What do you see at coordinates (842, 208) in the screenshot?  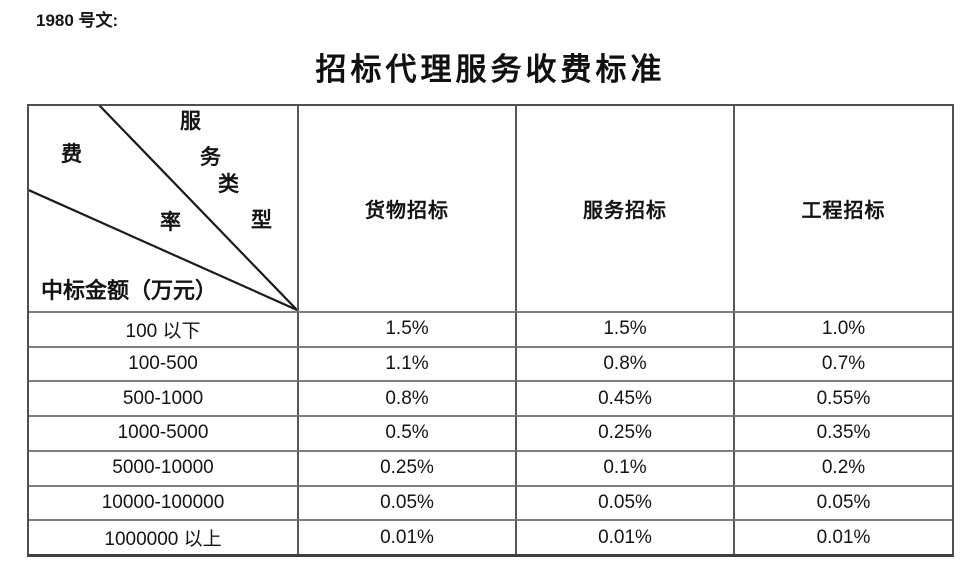 I see `column-header-works: 工程招标` at bounding box center [842, 208].